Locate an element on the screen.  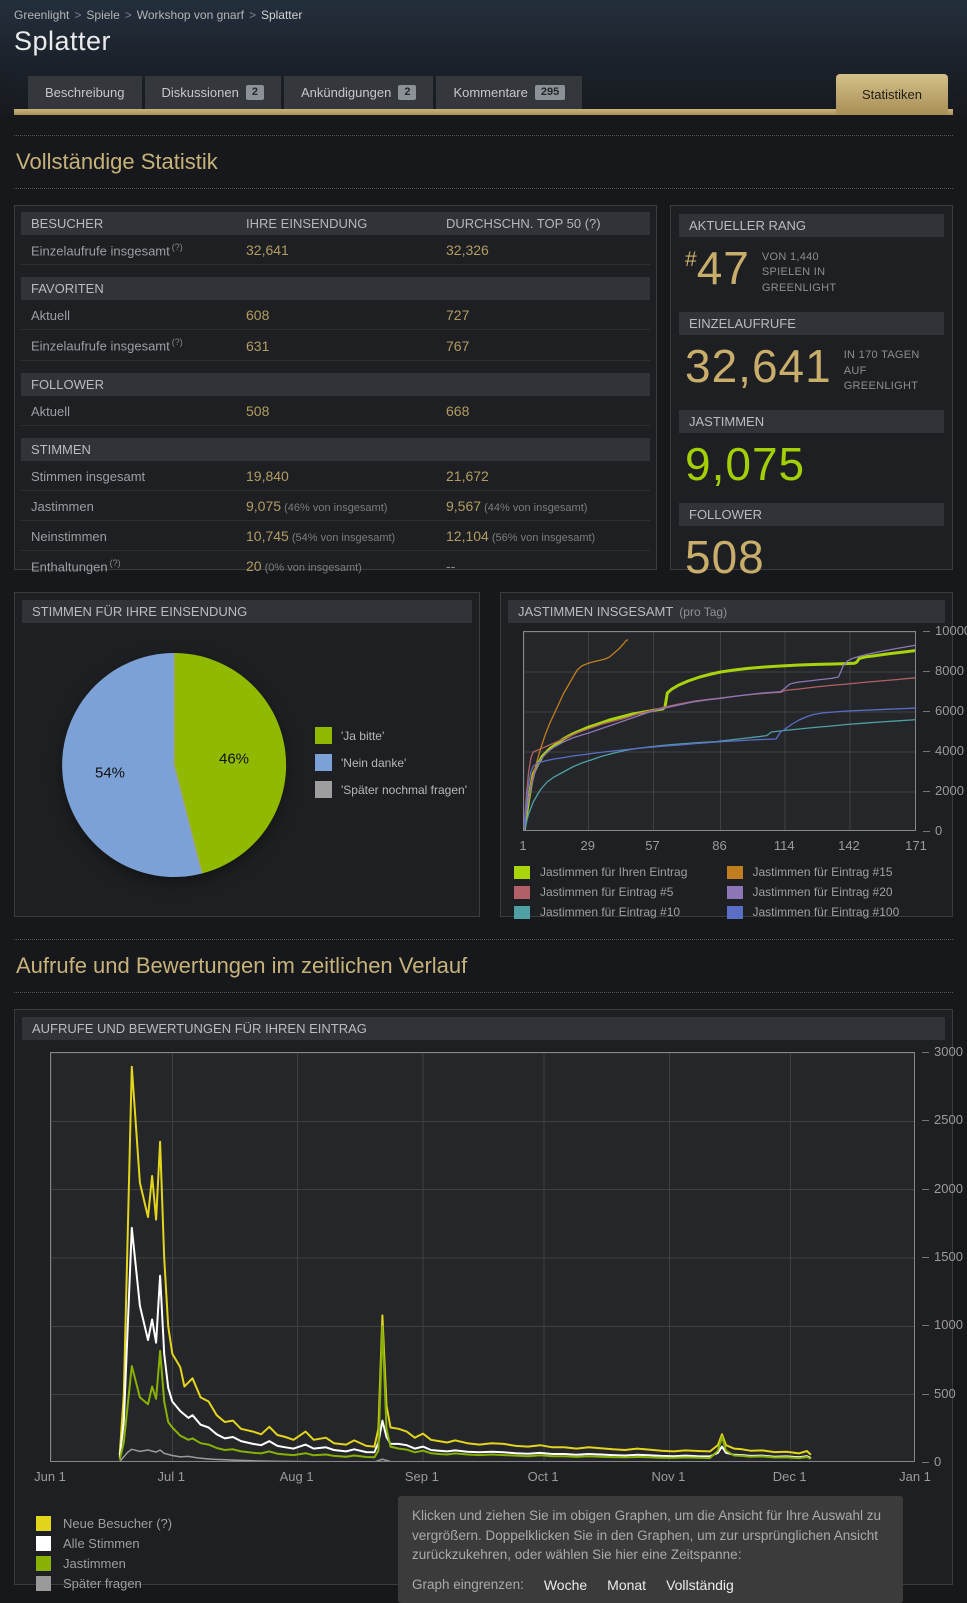
x-tick-label: Nov 1 is located at coordinates (668, 1476).